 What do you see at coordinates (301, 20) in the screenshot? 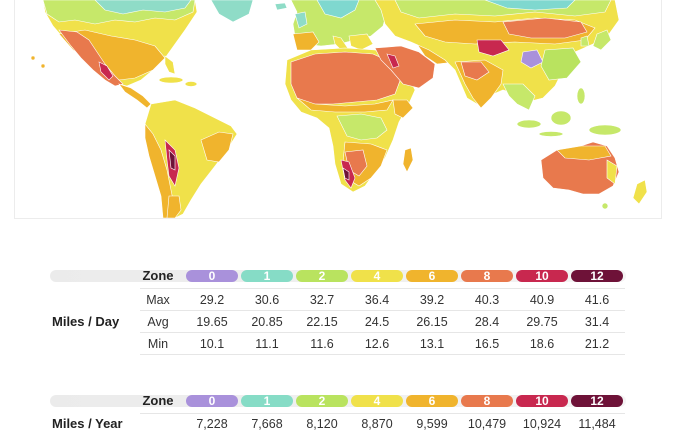
I see `uk` at bounding box center [301, 20].